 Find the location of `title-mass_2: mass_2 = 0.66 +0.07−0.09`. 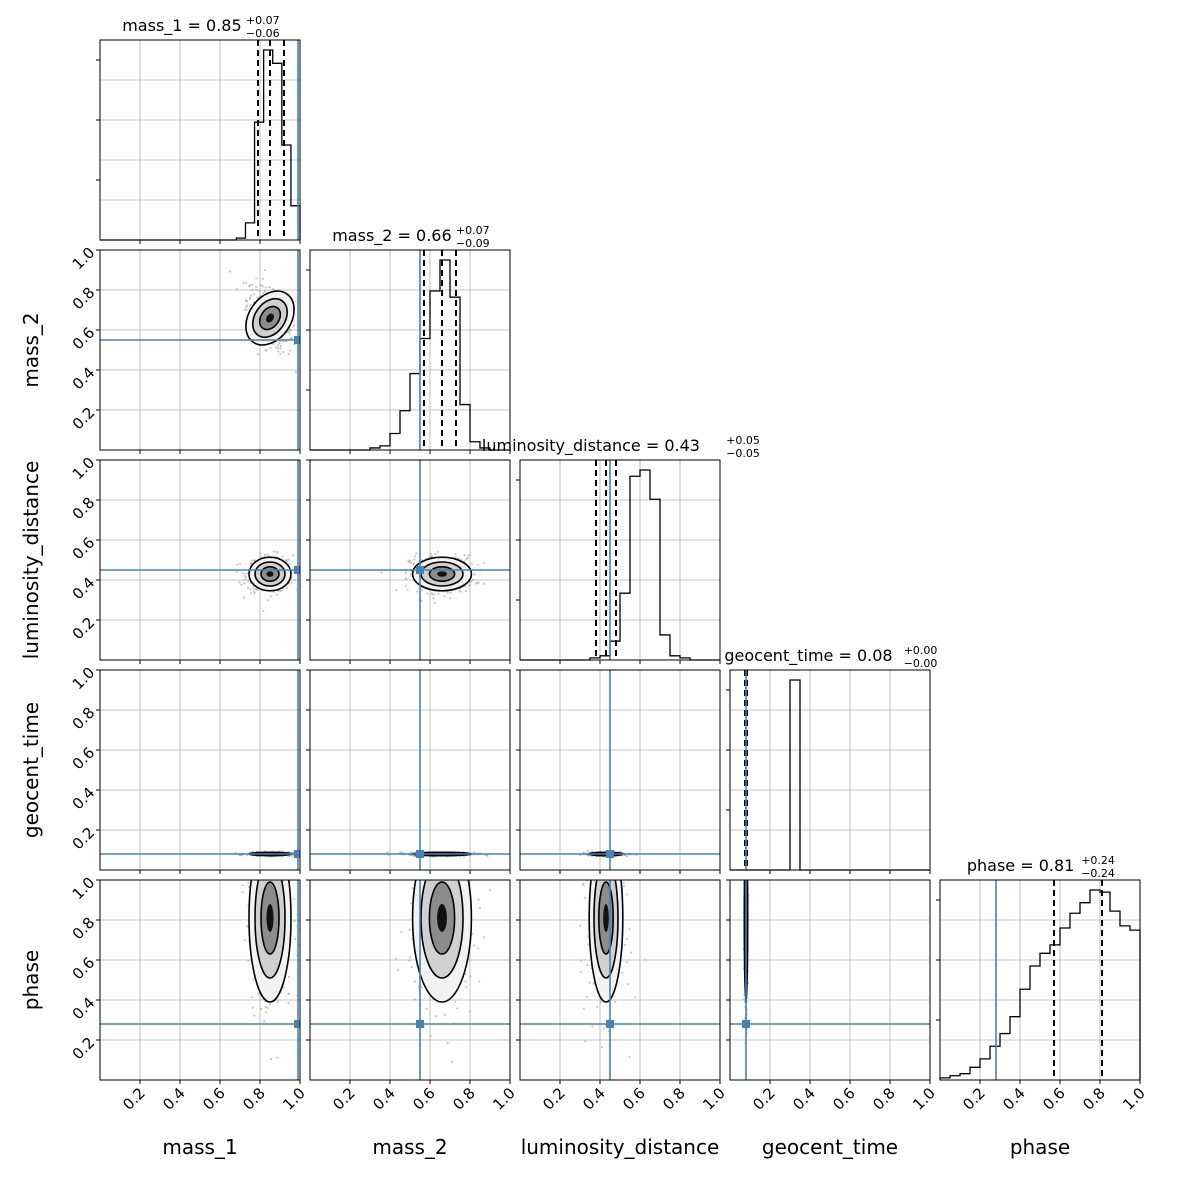

title-mass_2: mass_2 = 0.66 +0.07−0.09 is located at coordinates (410, 237).